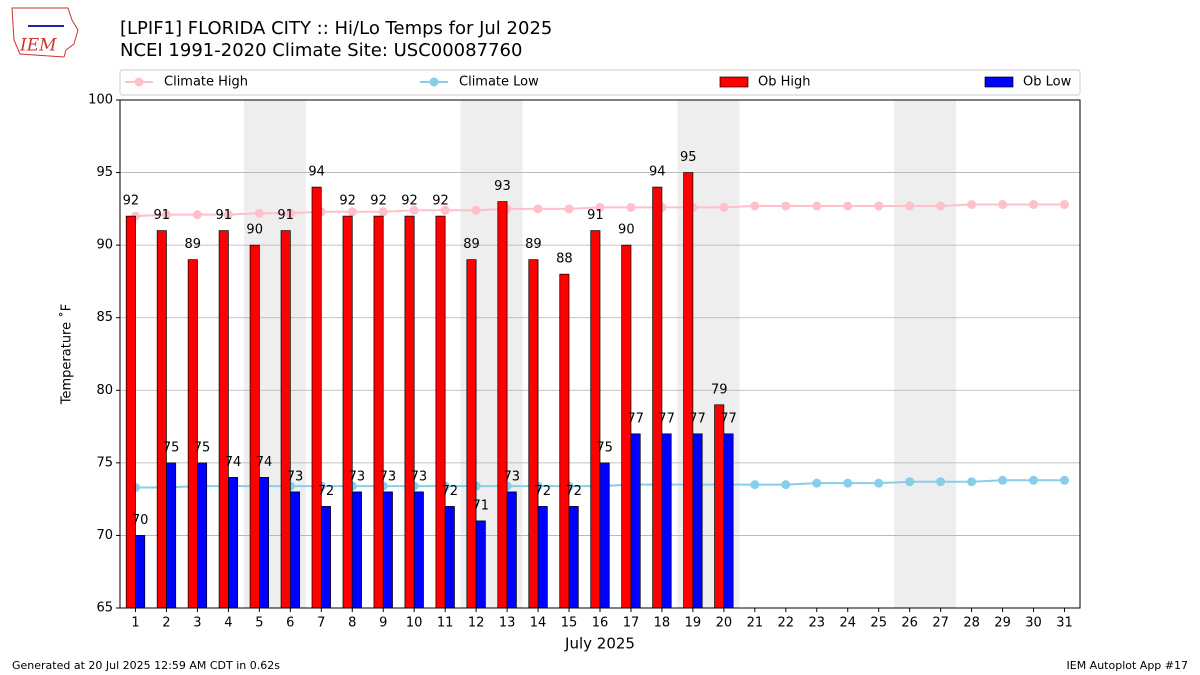  What do you see at coordinates (259, 623) in the screenshot?
I see `x-tick-label: 5` at bounding box center [259, 623].